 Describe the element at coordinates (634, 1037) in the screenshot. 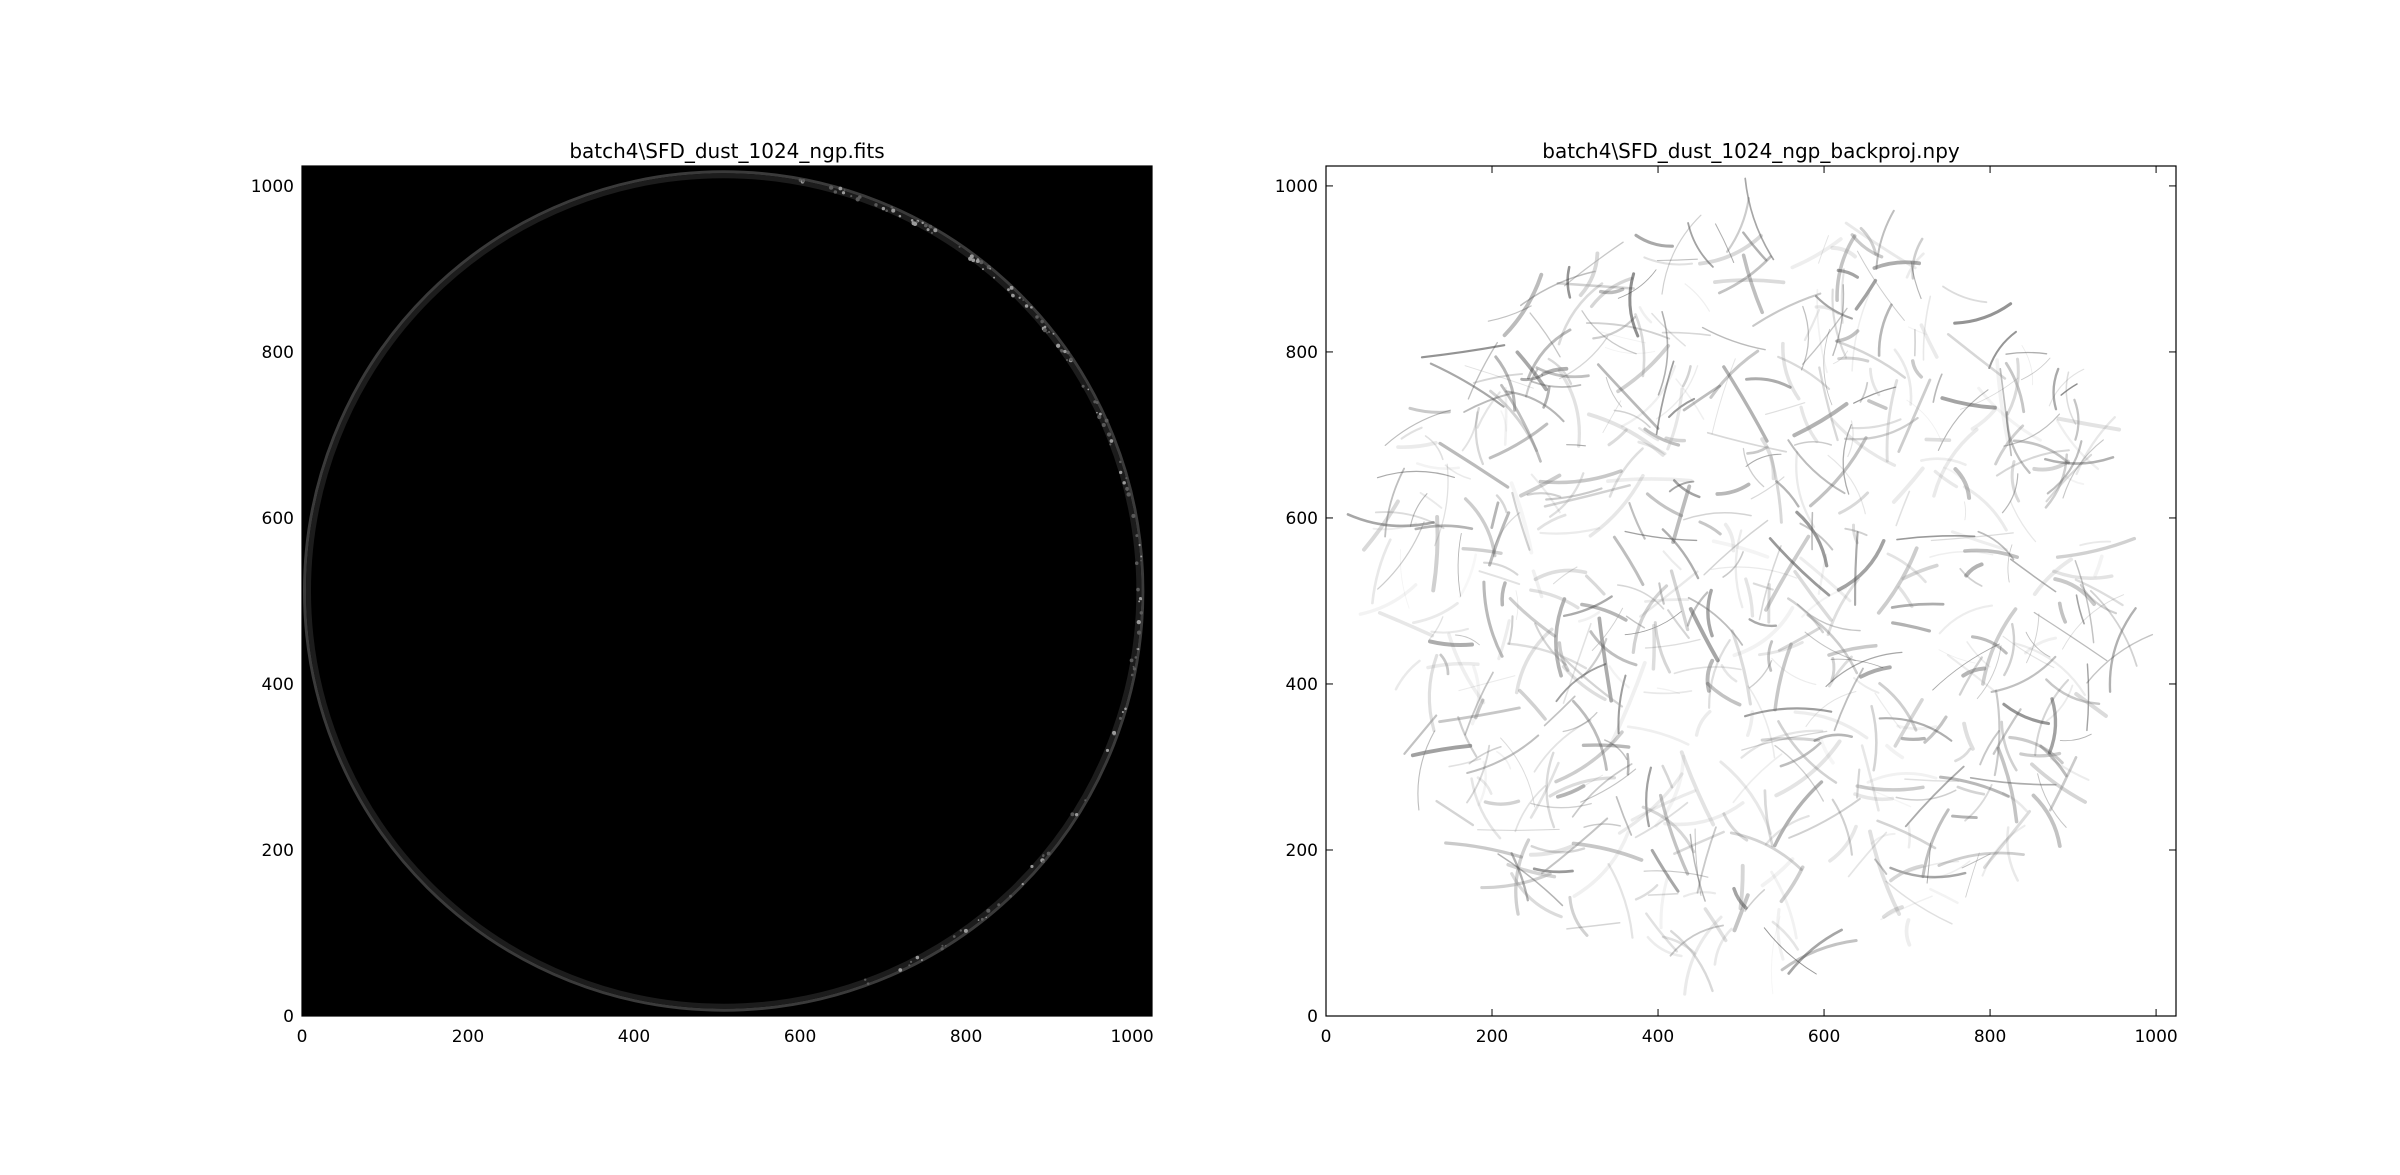

I see `x-tick-label: 400` at that location.